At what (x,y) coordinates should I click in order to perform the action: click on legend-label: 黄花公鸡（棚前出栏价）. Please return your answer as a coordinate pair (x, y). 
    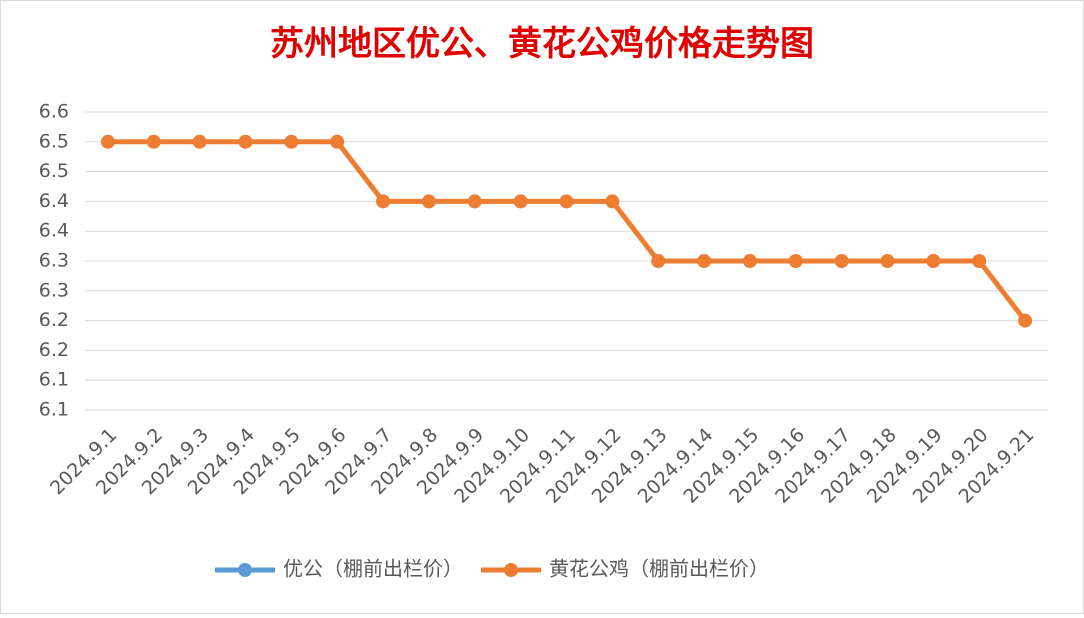
    Looking at the image, I should click on (659, 569).